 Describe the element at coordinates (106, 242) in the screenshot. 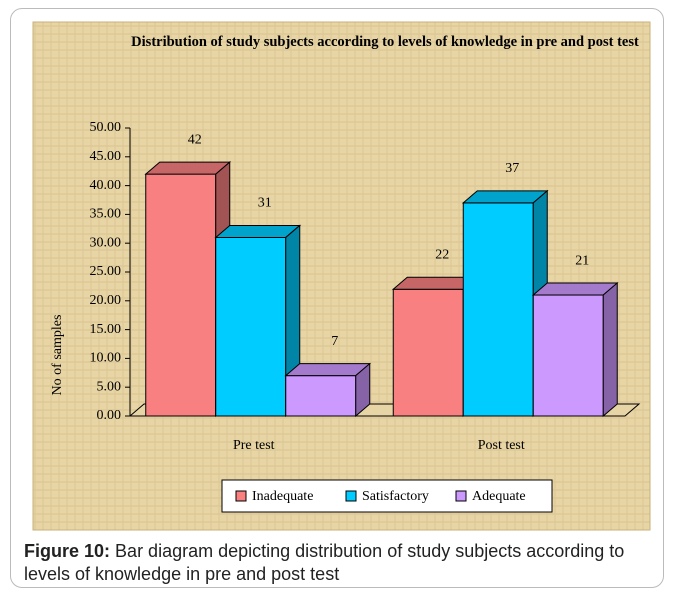

I see `y-tick-label: 30.00` at that location.